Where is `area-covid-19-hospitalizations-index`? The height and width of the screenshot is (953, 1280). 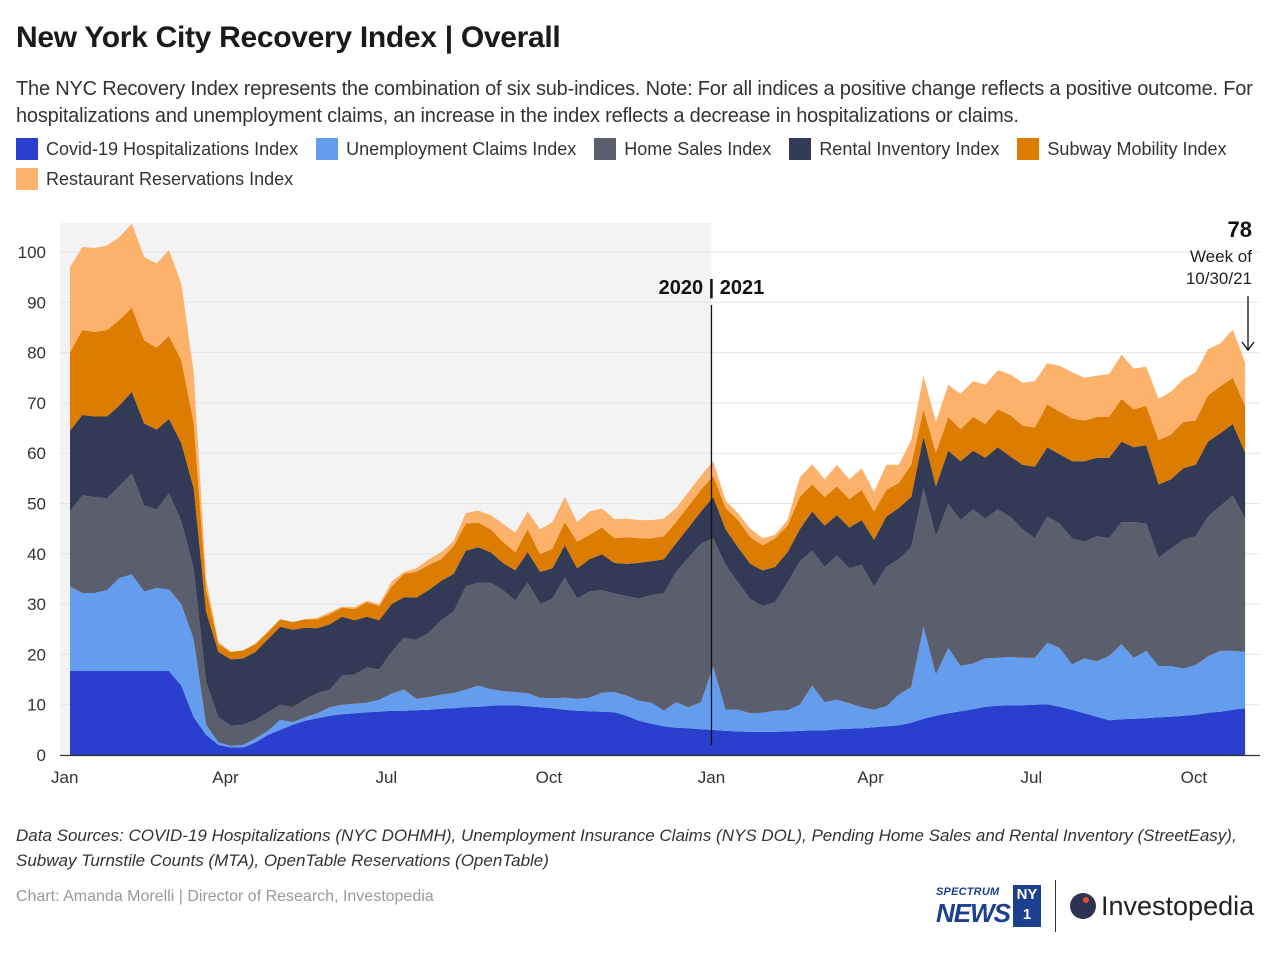 area-covid-19-hospitalizations-index is located at coordinates (658, 713).